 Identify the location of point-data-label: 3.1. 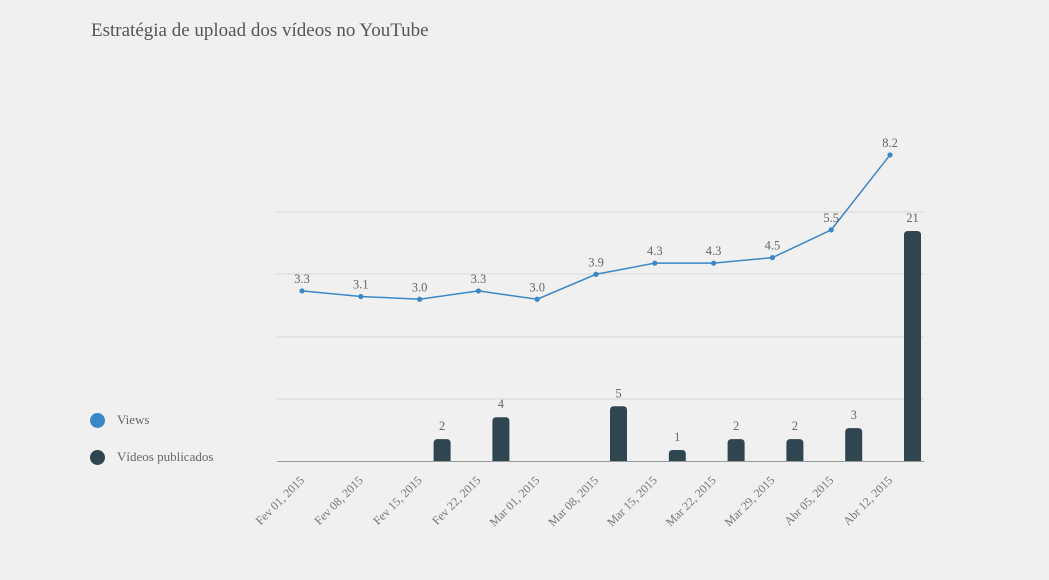
(361, 284).